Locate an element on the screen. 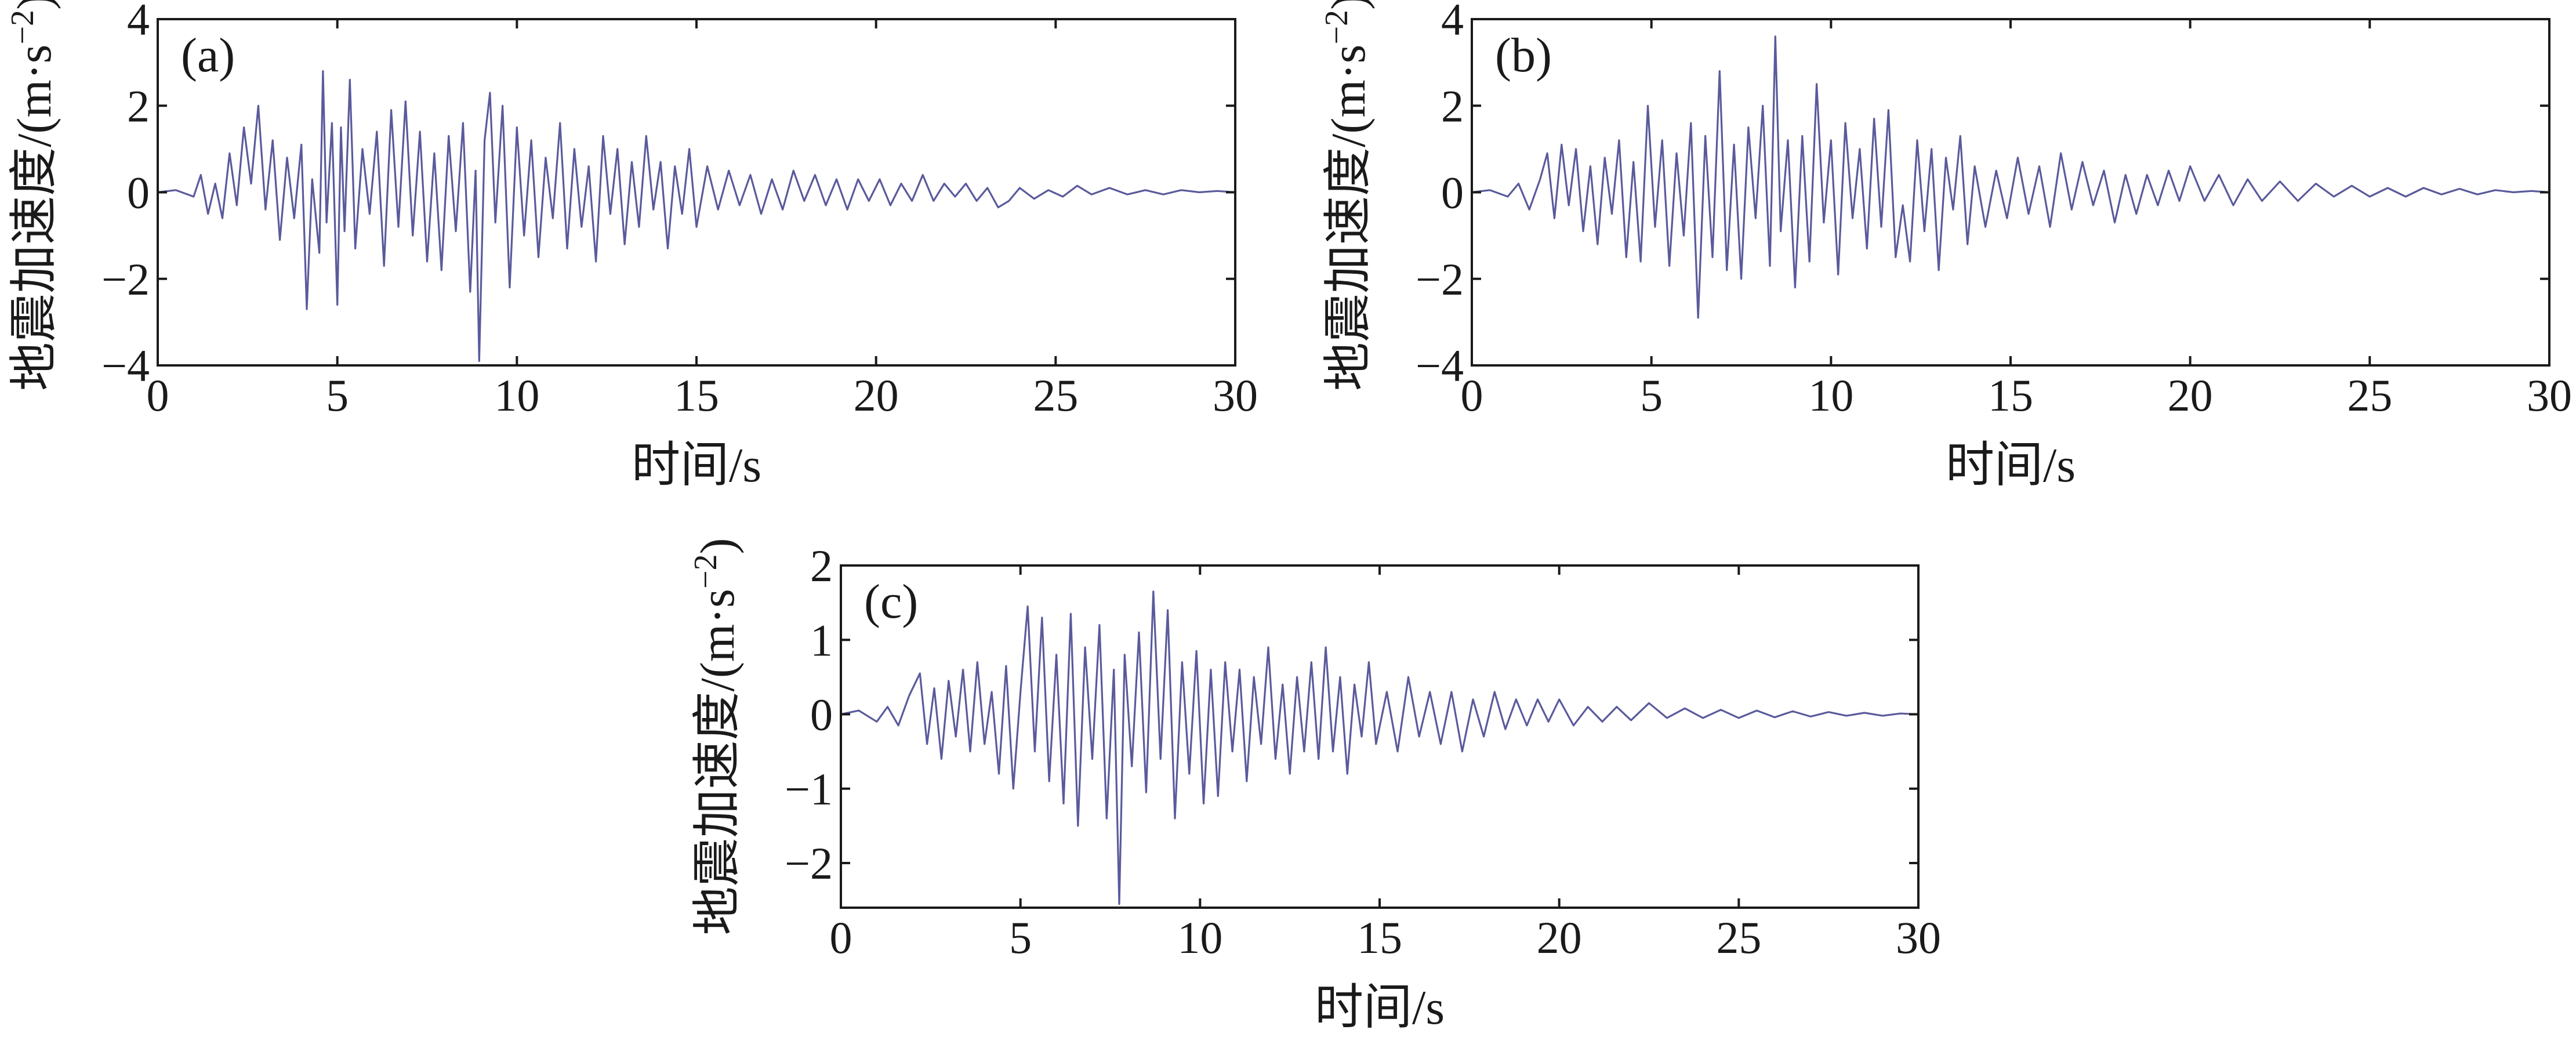 Image resolution: width=2576 pixels, height=1055 pixels. chart-1-y-axis-title: 地震加速度/(m·s−2) is located at coordinates (1347, 195).